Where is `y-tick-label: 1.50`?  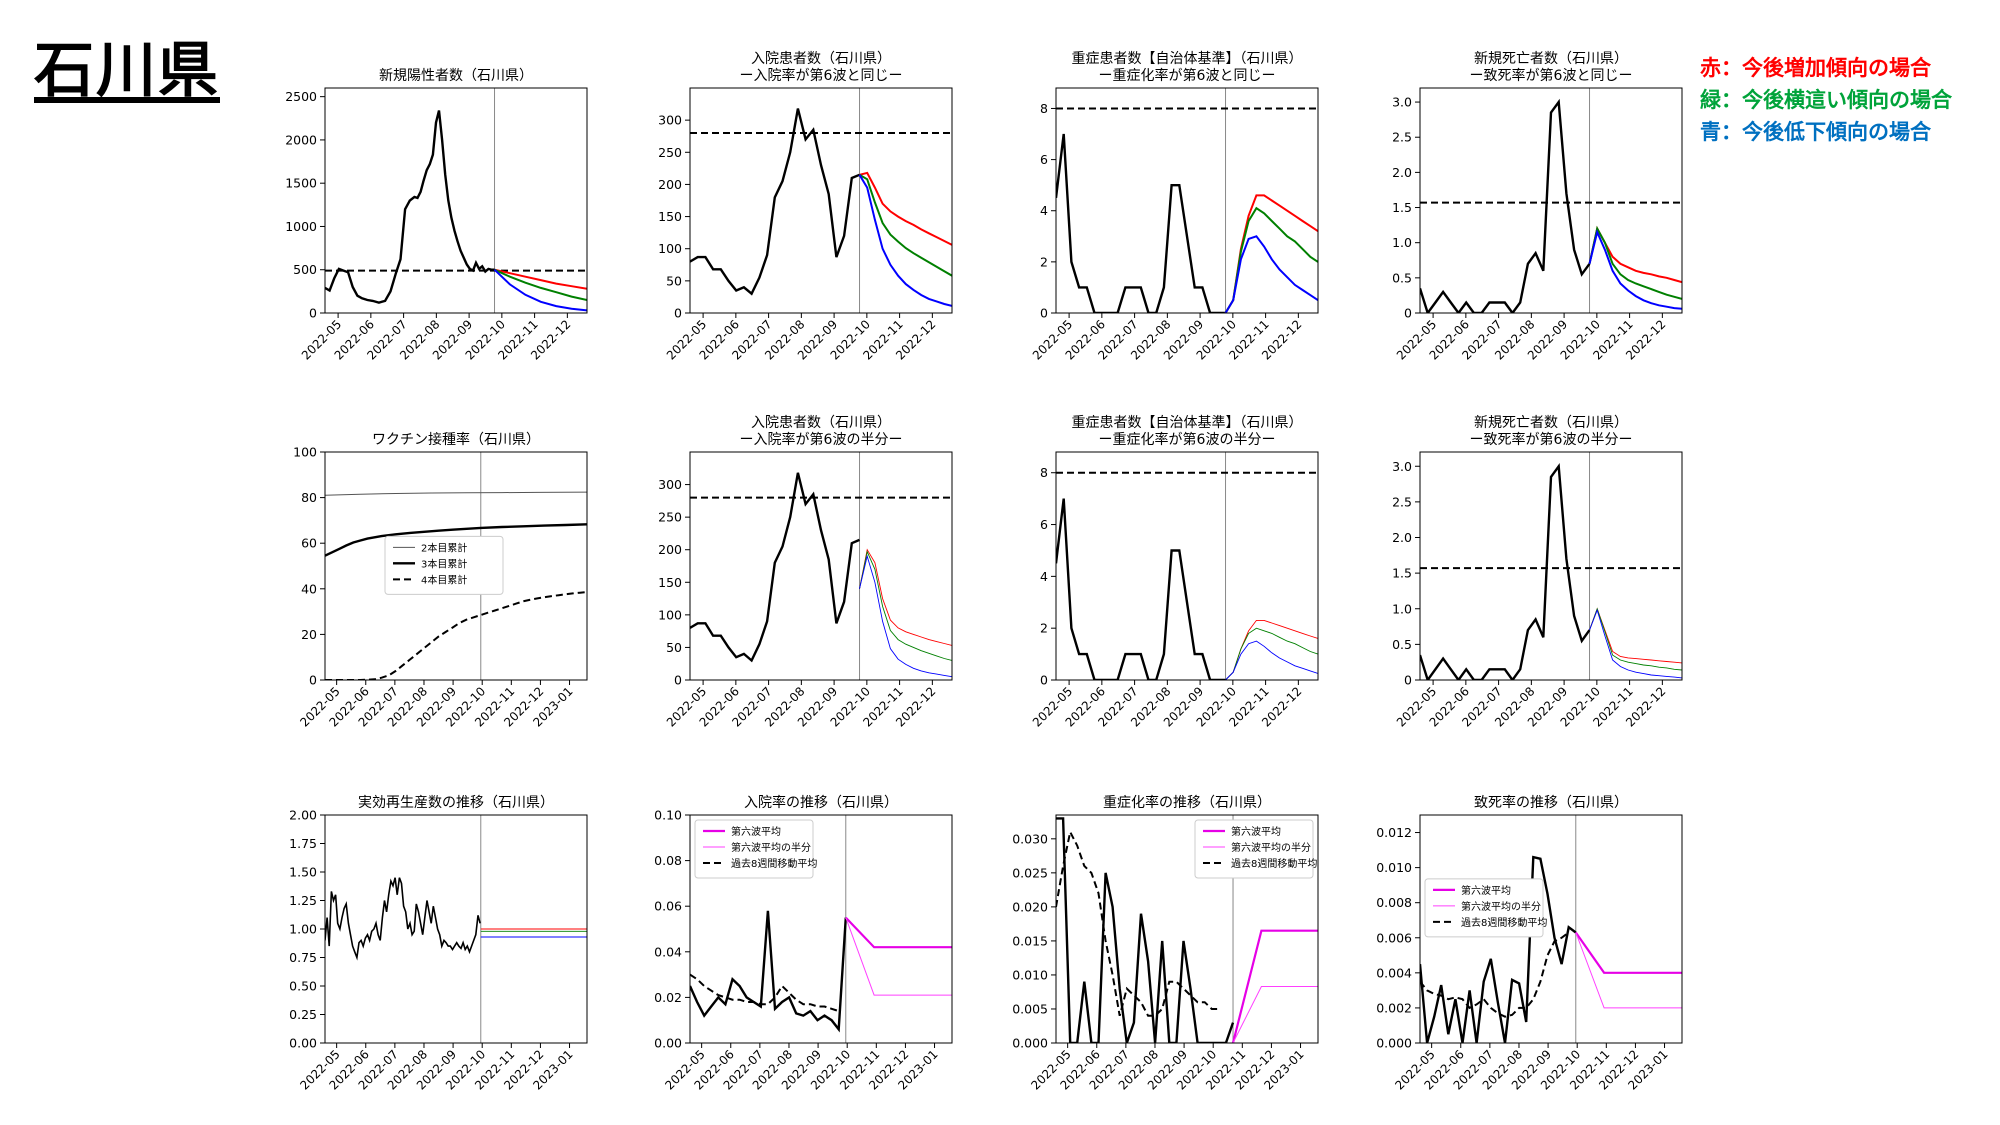
y-tick-label: 1.50 is located at coordinates (303, 872).